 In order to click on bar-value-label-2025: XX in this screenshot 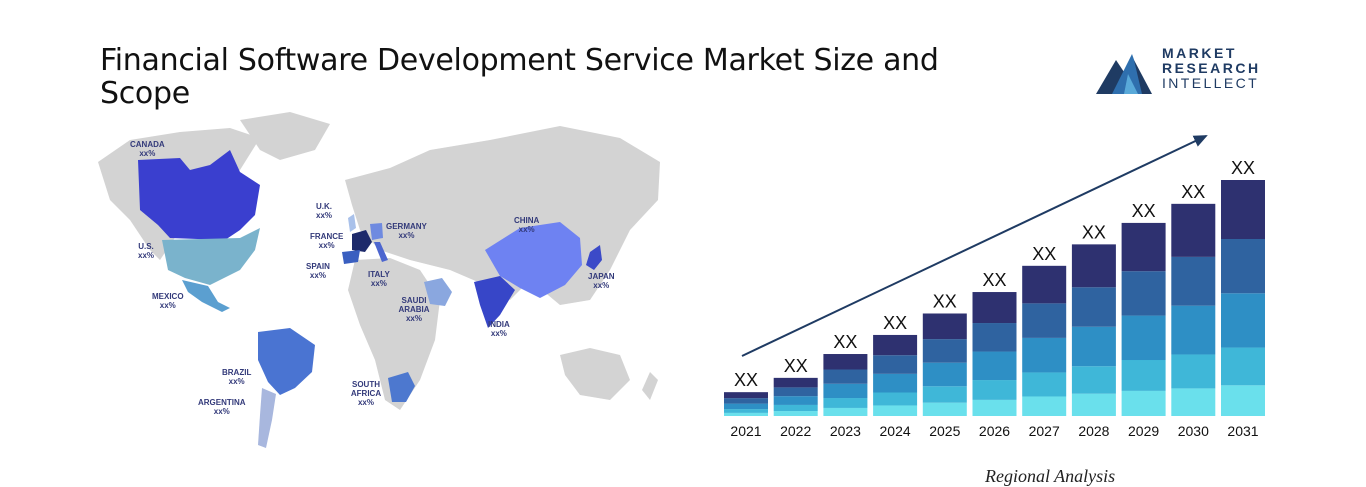, I will do `click(945, 301)`.